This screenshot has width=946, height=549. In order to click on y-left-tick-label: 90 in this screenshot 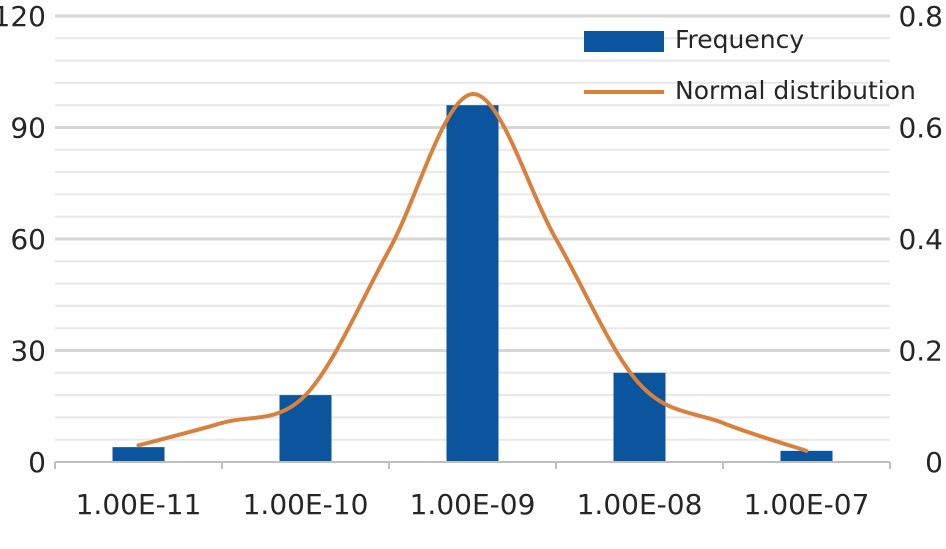, I will do `click(28, 128)`.